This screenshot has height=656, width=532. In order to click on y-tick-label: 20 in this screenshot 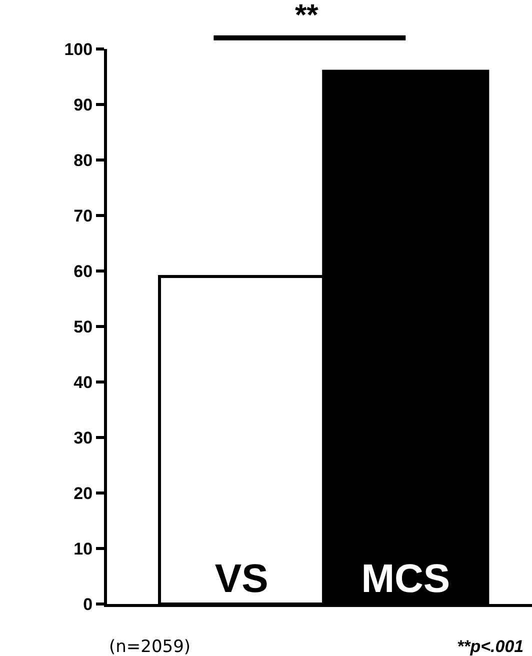, I will do `click(83, 493)`.